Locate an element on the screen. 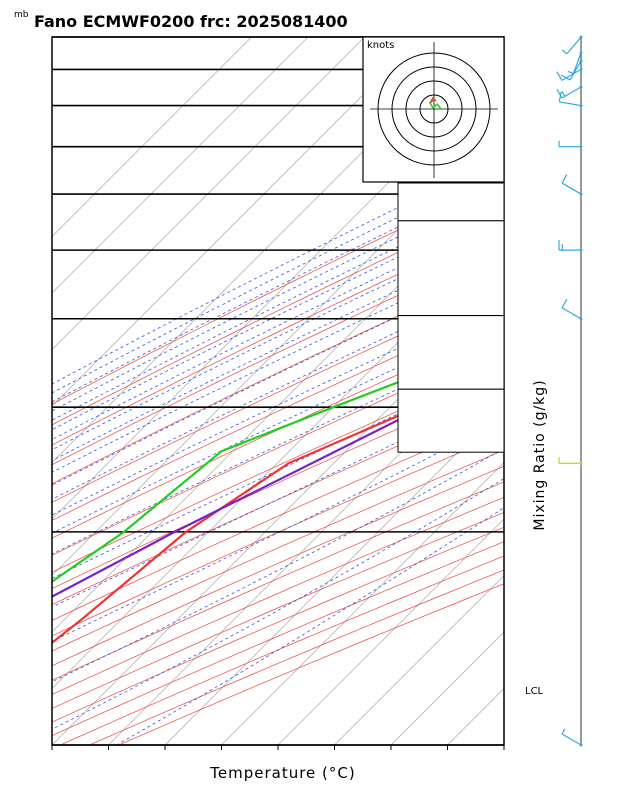  chart-title: Fano ECMWF0200 frc: 2025081400 is located at coordinates (191, 21).